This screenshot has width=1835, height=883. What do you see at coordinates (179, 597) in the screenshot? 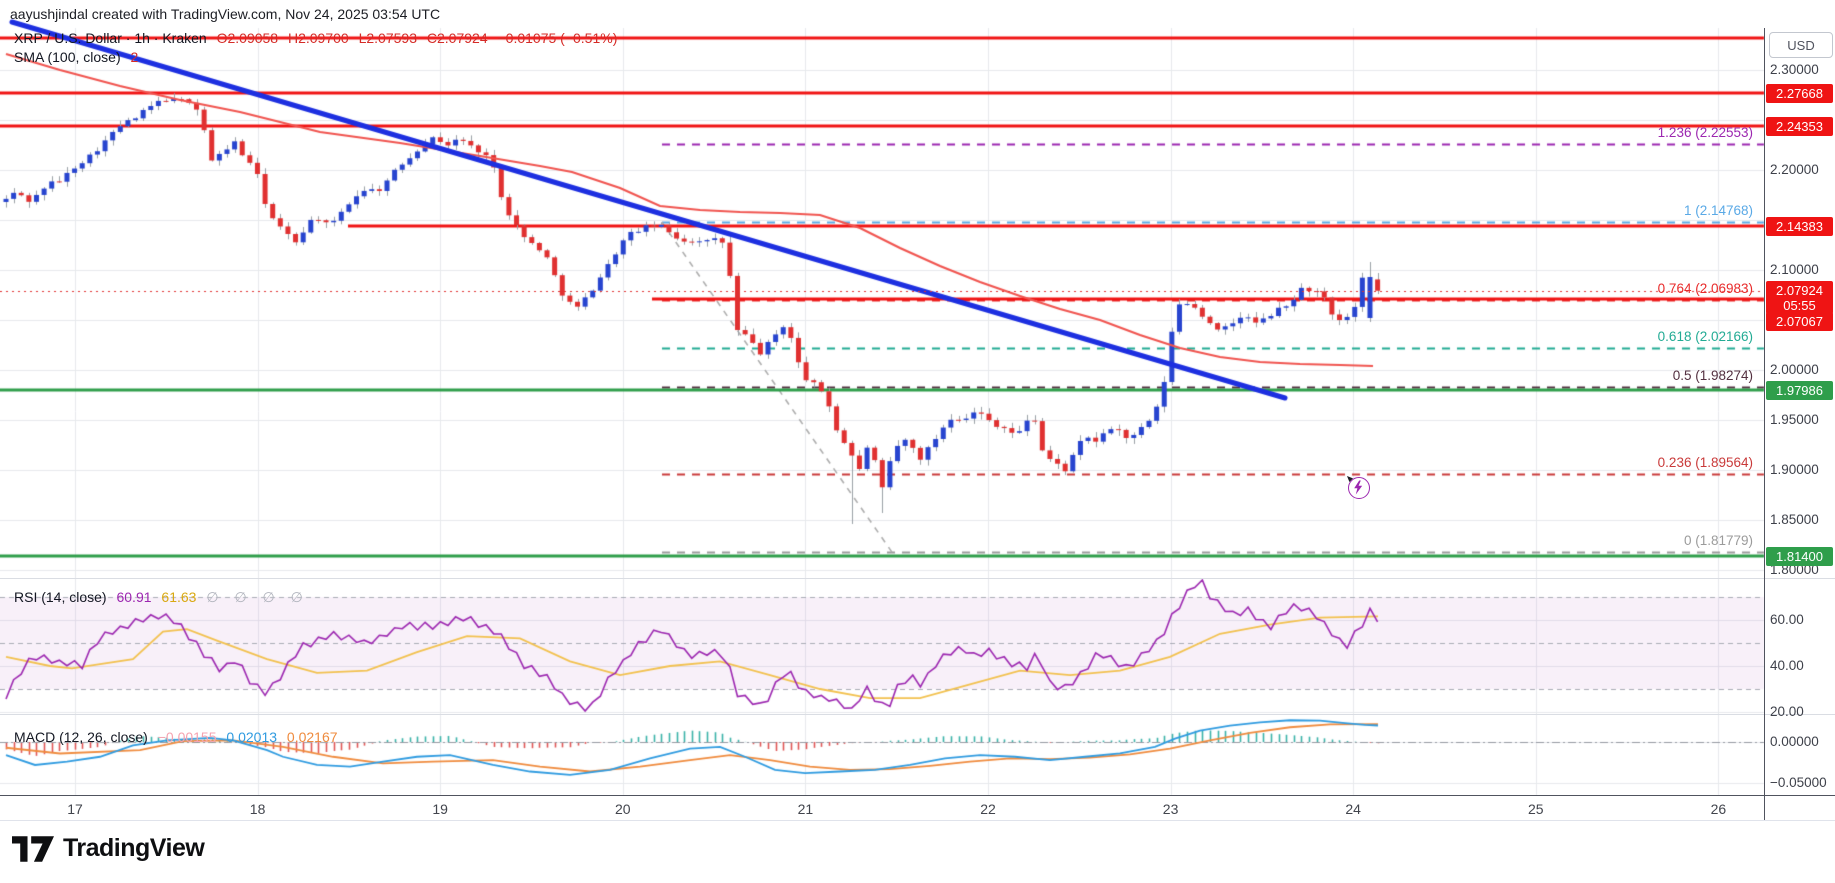
I see `rsi-ma-value: 61.63` at bounding box center [179, 597].